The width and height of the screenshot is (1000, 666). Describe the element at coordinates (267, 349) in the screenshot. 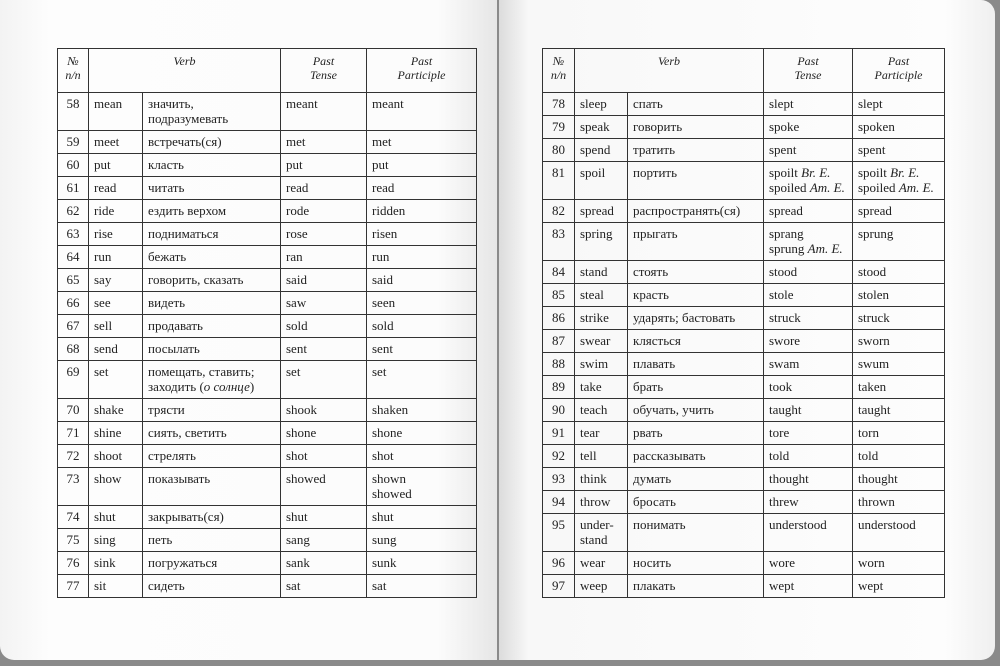

I see `table-row: 68 send посылать sent sent` at that location.